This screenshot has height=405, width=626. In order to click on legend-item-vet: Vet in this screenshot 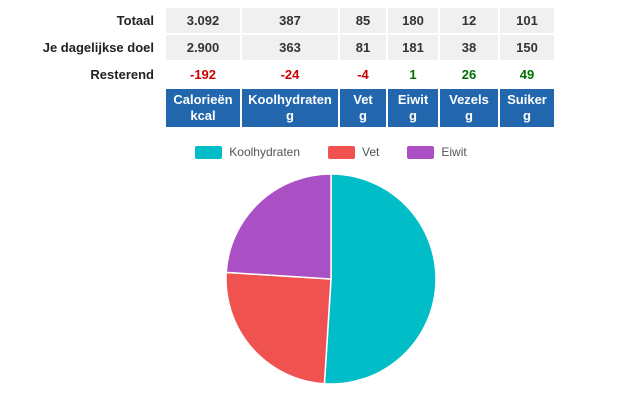, I will do `click(353, 152)`.